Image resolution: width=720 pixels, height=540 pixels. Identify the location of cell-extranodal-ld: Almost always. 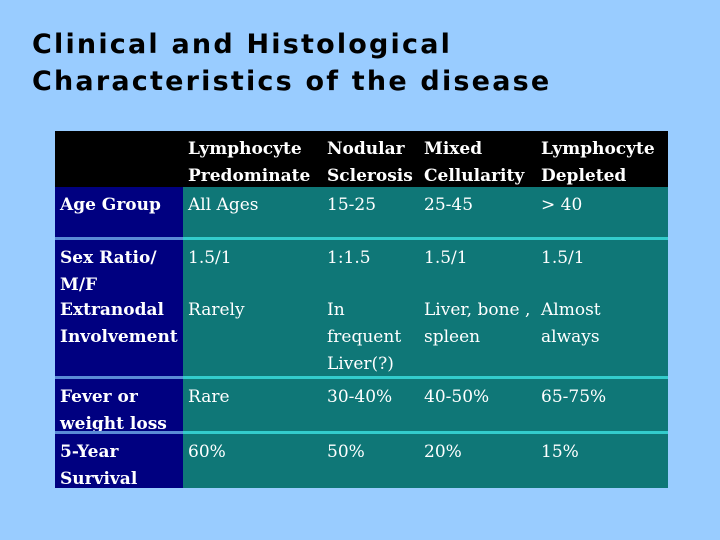
(571, 323).